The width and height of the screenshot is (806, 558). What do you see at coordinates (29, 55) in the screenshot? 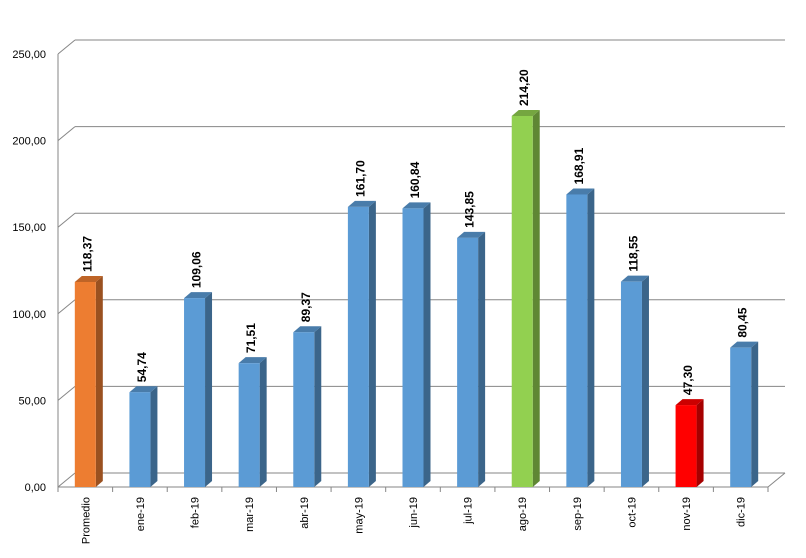
I see `y-tick-label: 250,00` at bounding box center [29, 55].